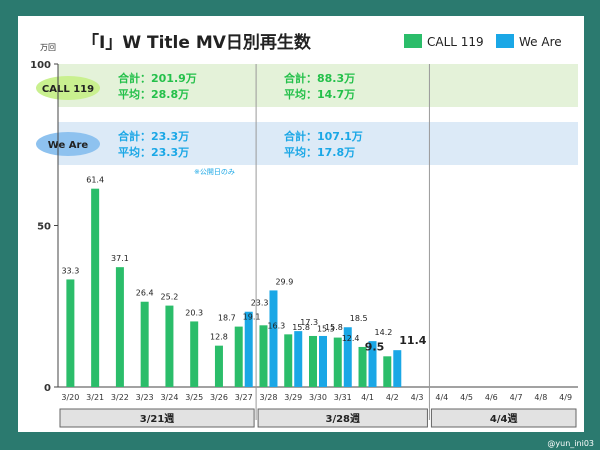  Describe the element at coordinates (120, 258) in the screenshot. I see `data-label-call-119: 37.1` at that location.